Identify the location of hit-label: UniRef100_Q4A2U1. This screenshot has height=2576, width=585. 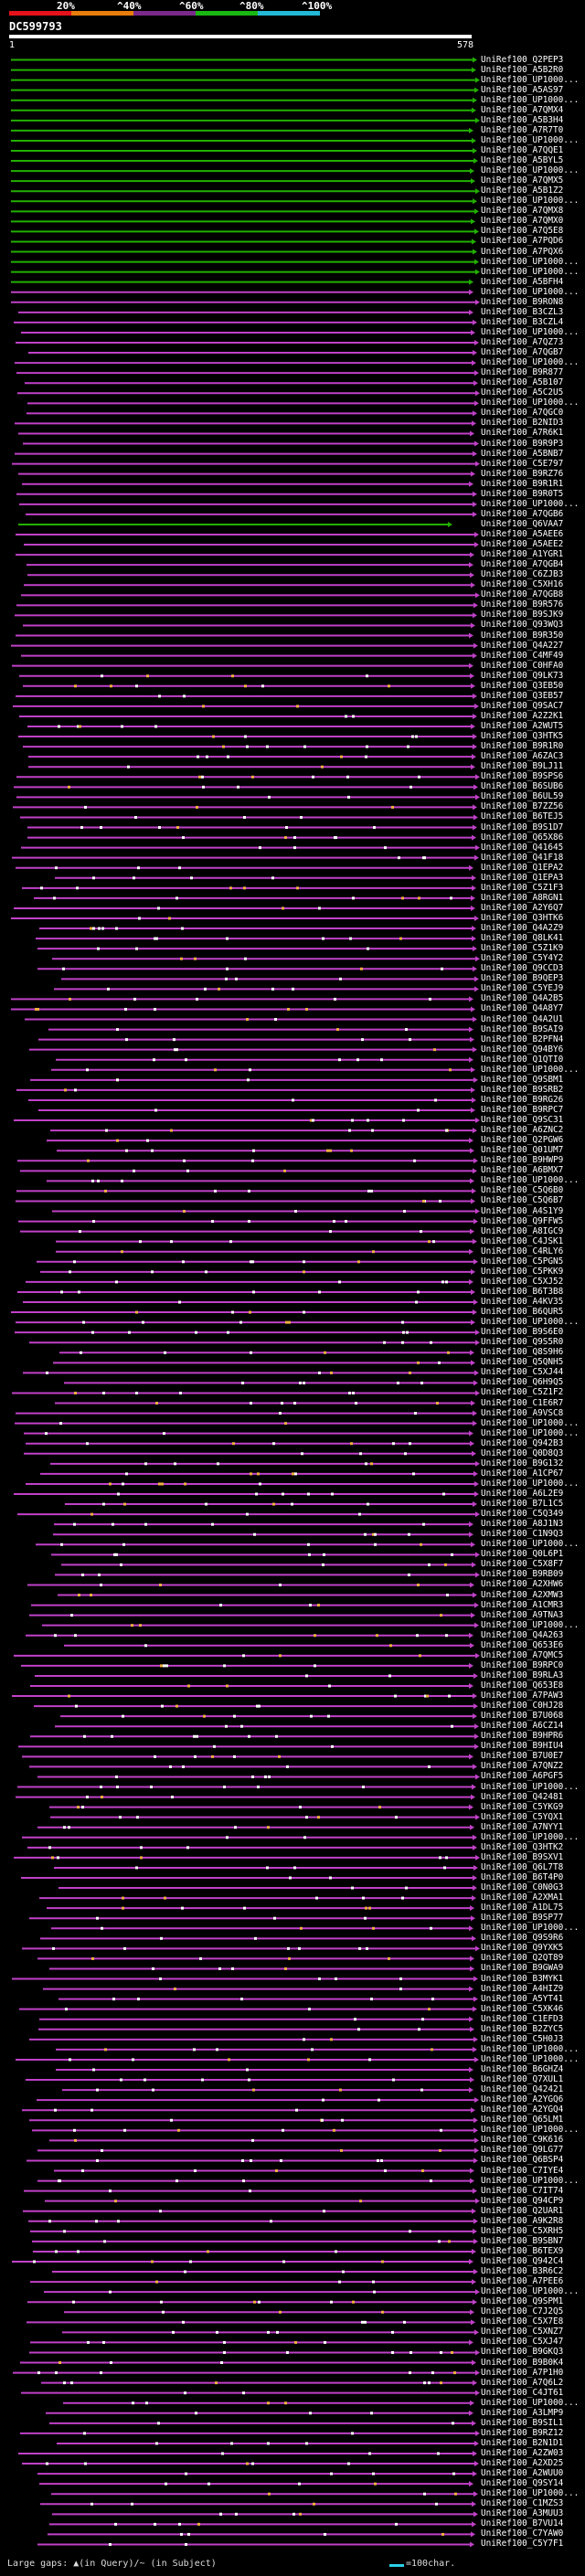
(522, 1018).